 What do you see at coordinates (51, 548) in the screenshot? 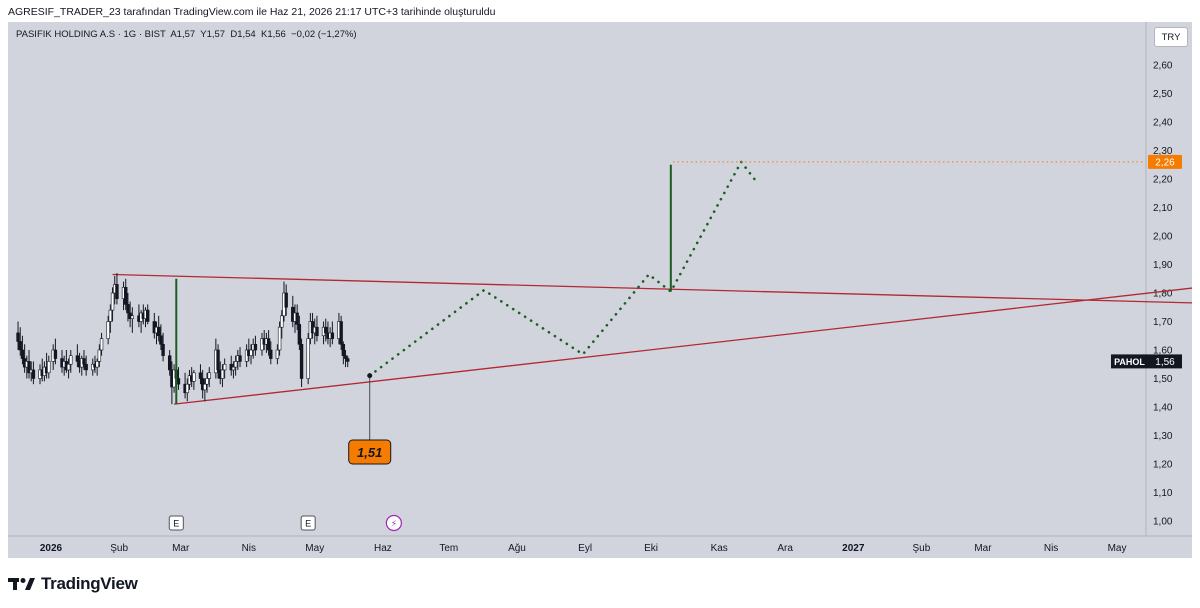
I see `x-tick-label: 2026` at bounding box center [51, 548].